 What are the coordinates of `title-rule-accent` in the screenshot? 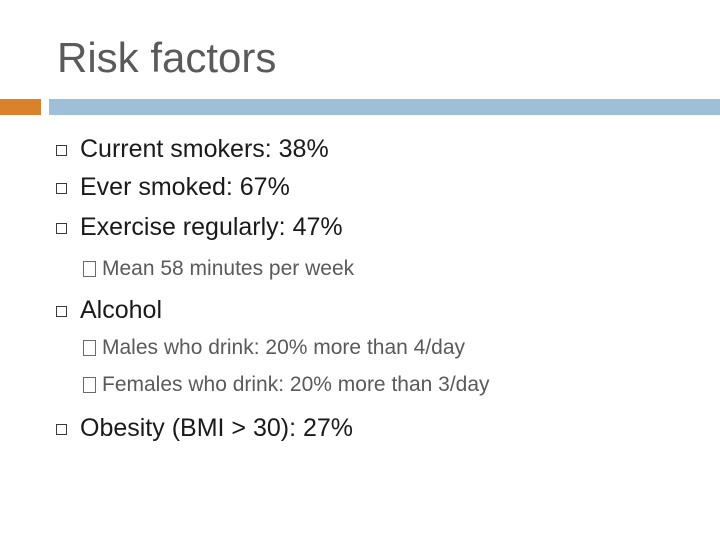 It's located at (20, 107).